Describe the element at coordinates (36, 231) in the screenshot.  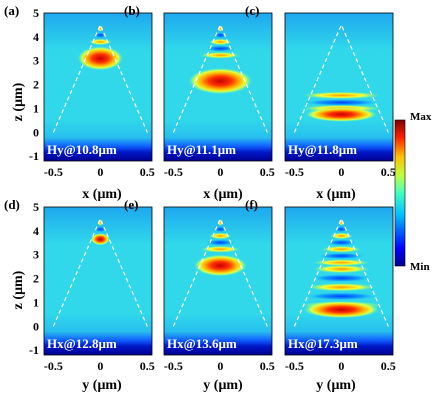
I see `z-tick-label: 4` at that location.